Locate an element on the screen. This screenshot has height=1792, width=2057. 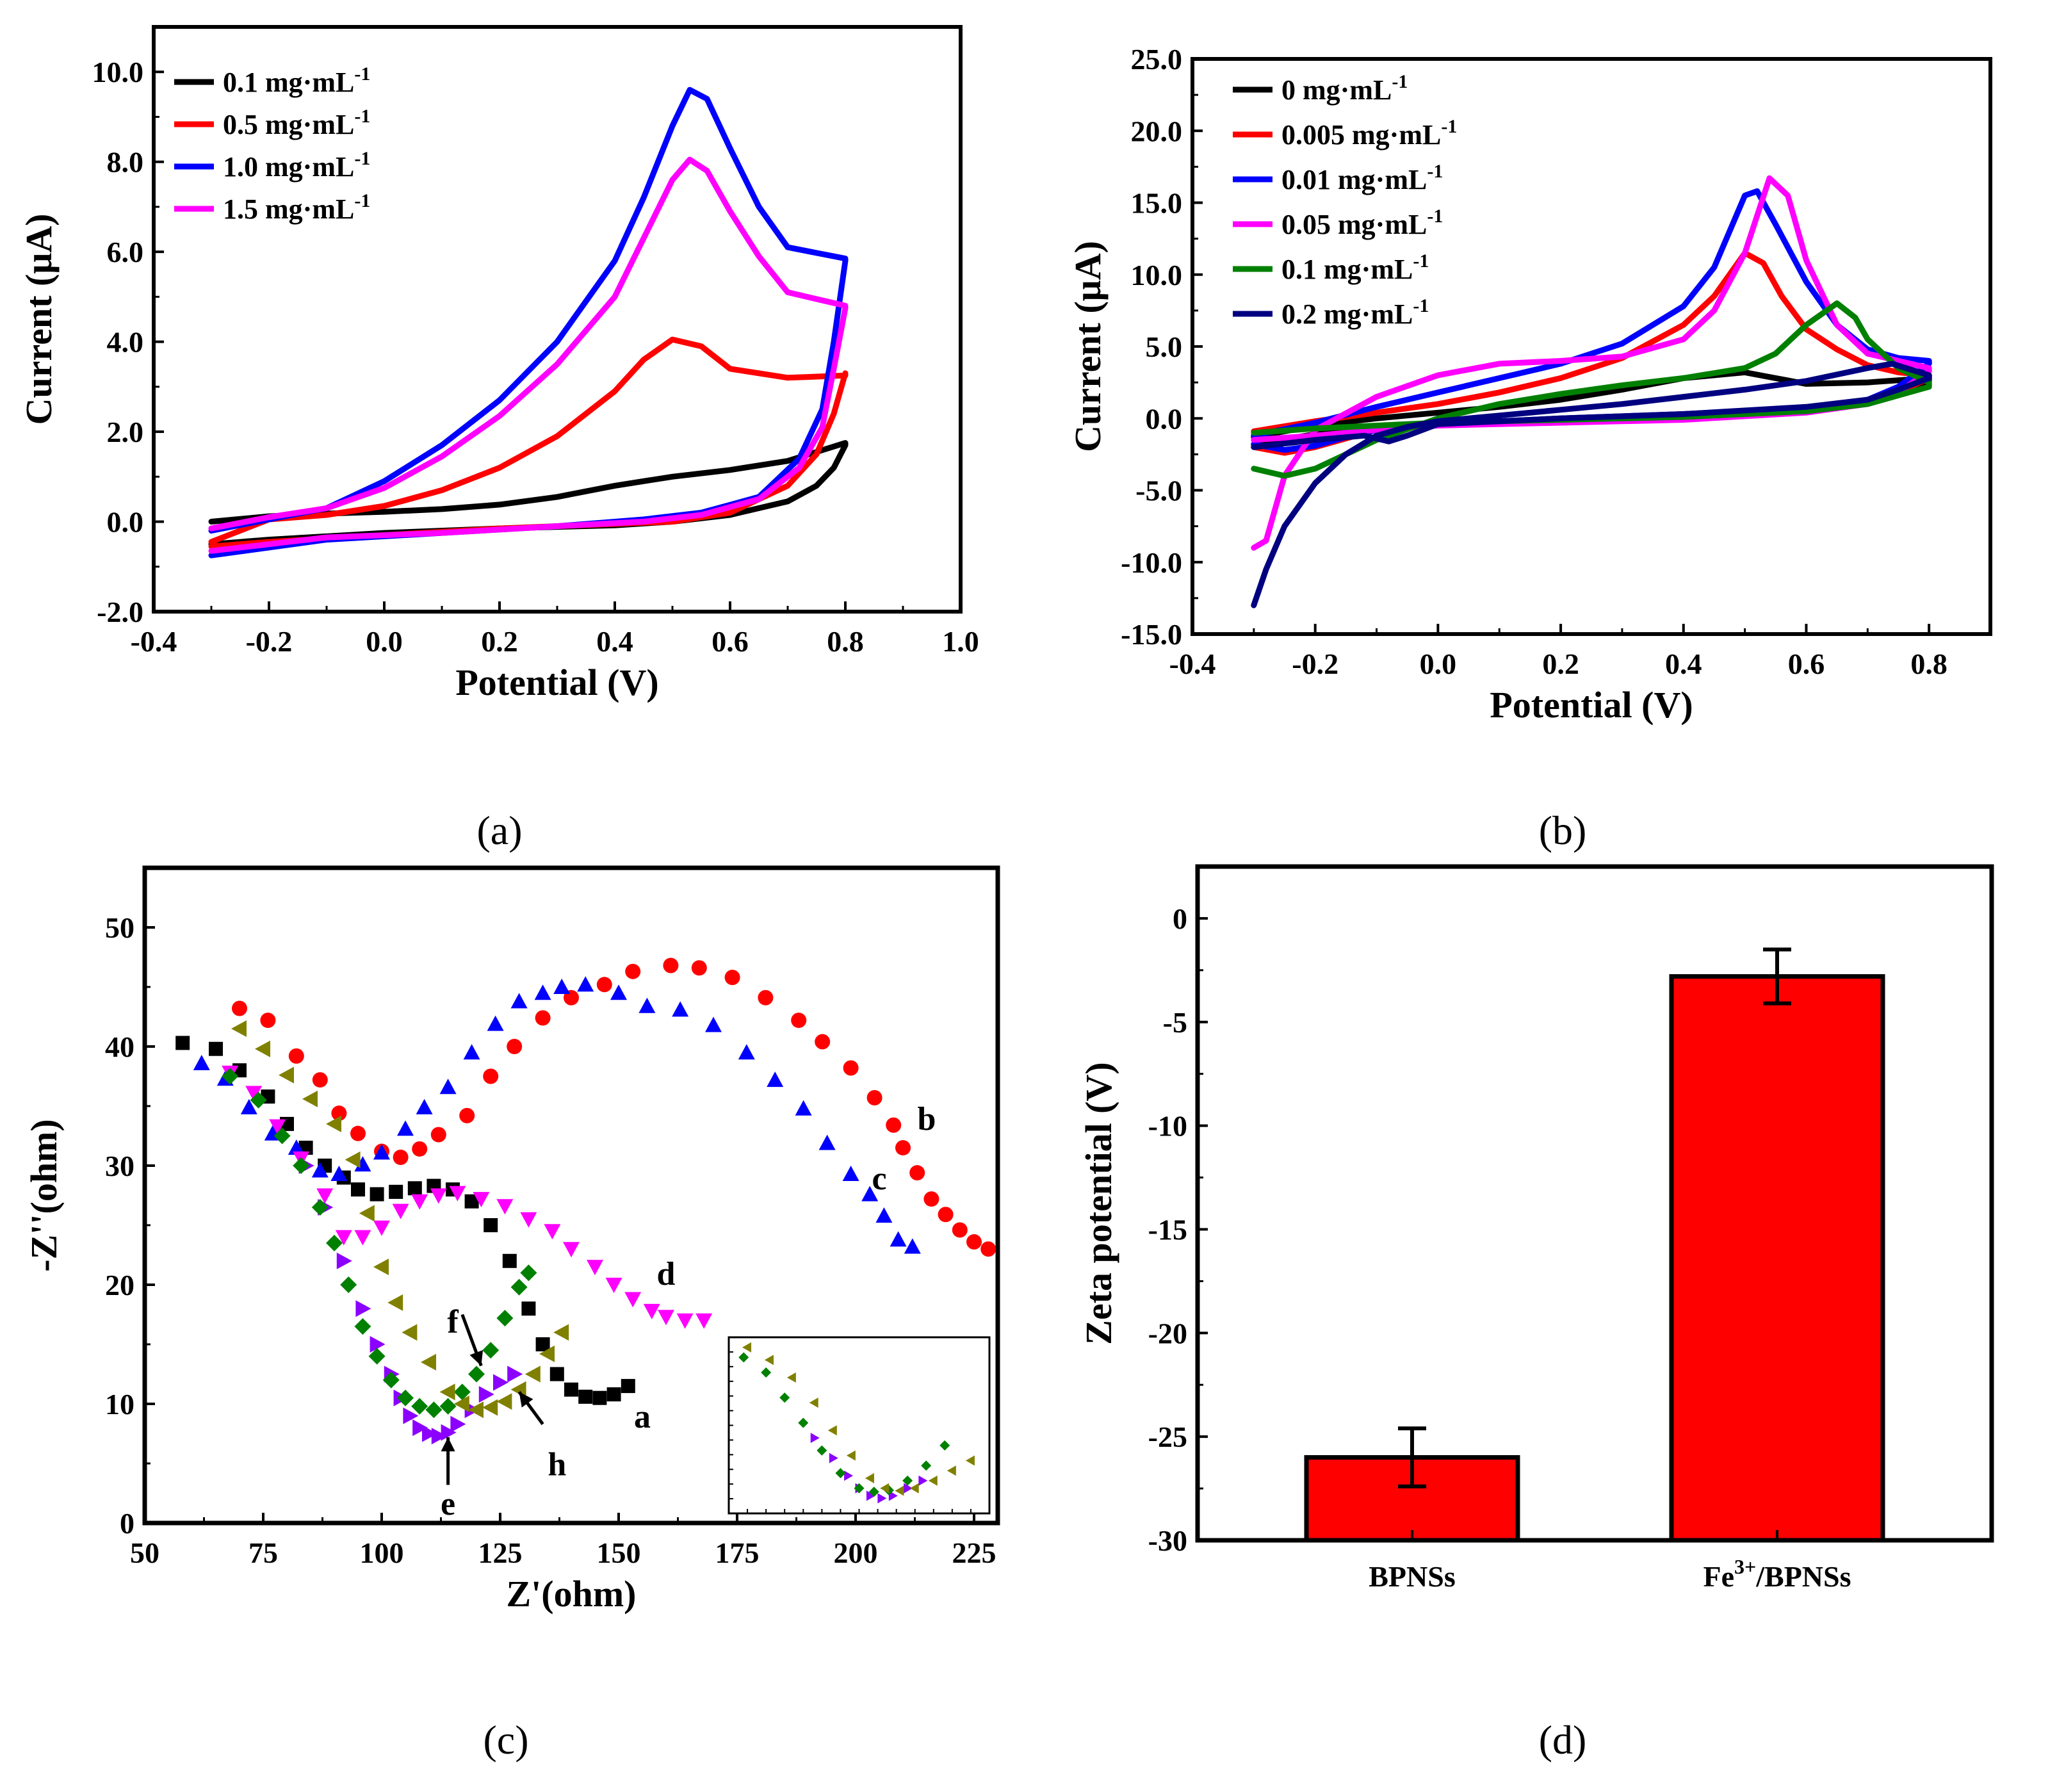
x-tick-label: 0.2 is located at coordinates (499, 641).